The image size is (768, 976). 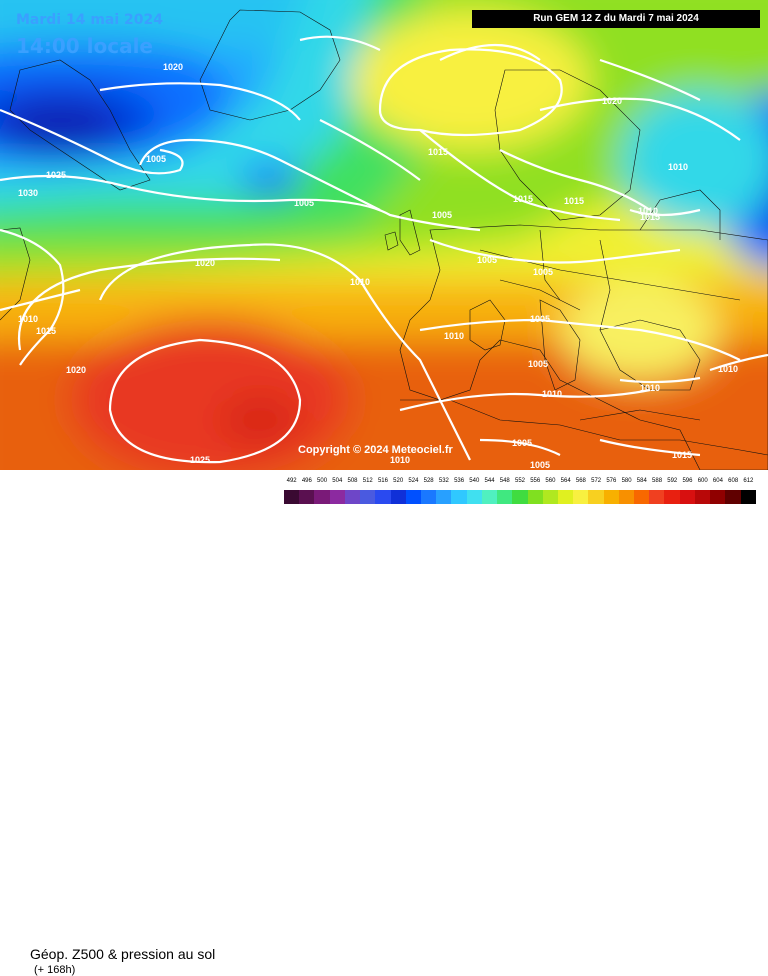 What do you see at coordinates (352, 481) in the screenshot?
I see `color-scale-value: 508` at bounding box center [352, 481].